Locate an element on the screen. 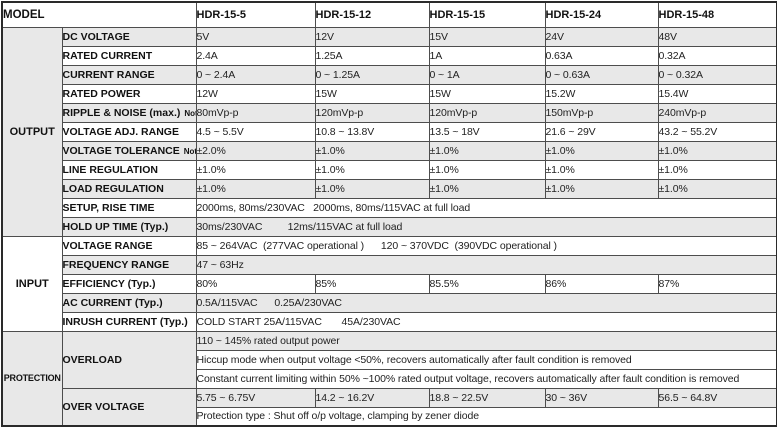 The width and height of the screenshot is (777, 431). row-frequency-range: FREQUENCY RANGE 47 ~ 63Hz is located at coordinates (389, 264).